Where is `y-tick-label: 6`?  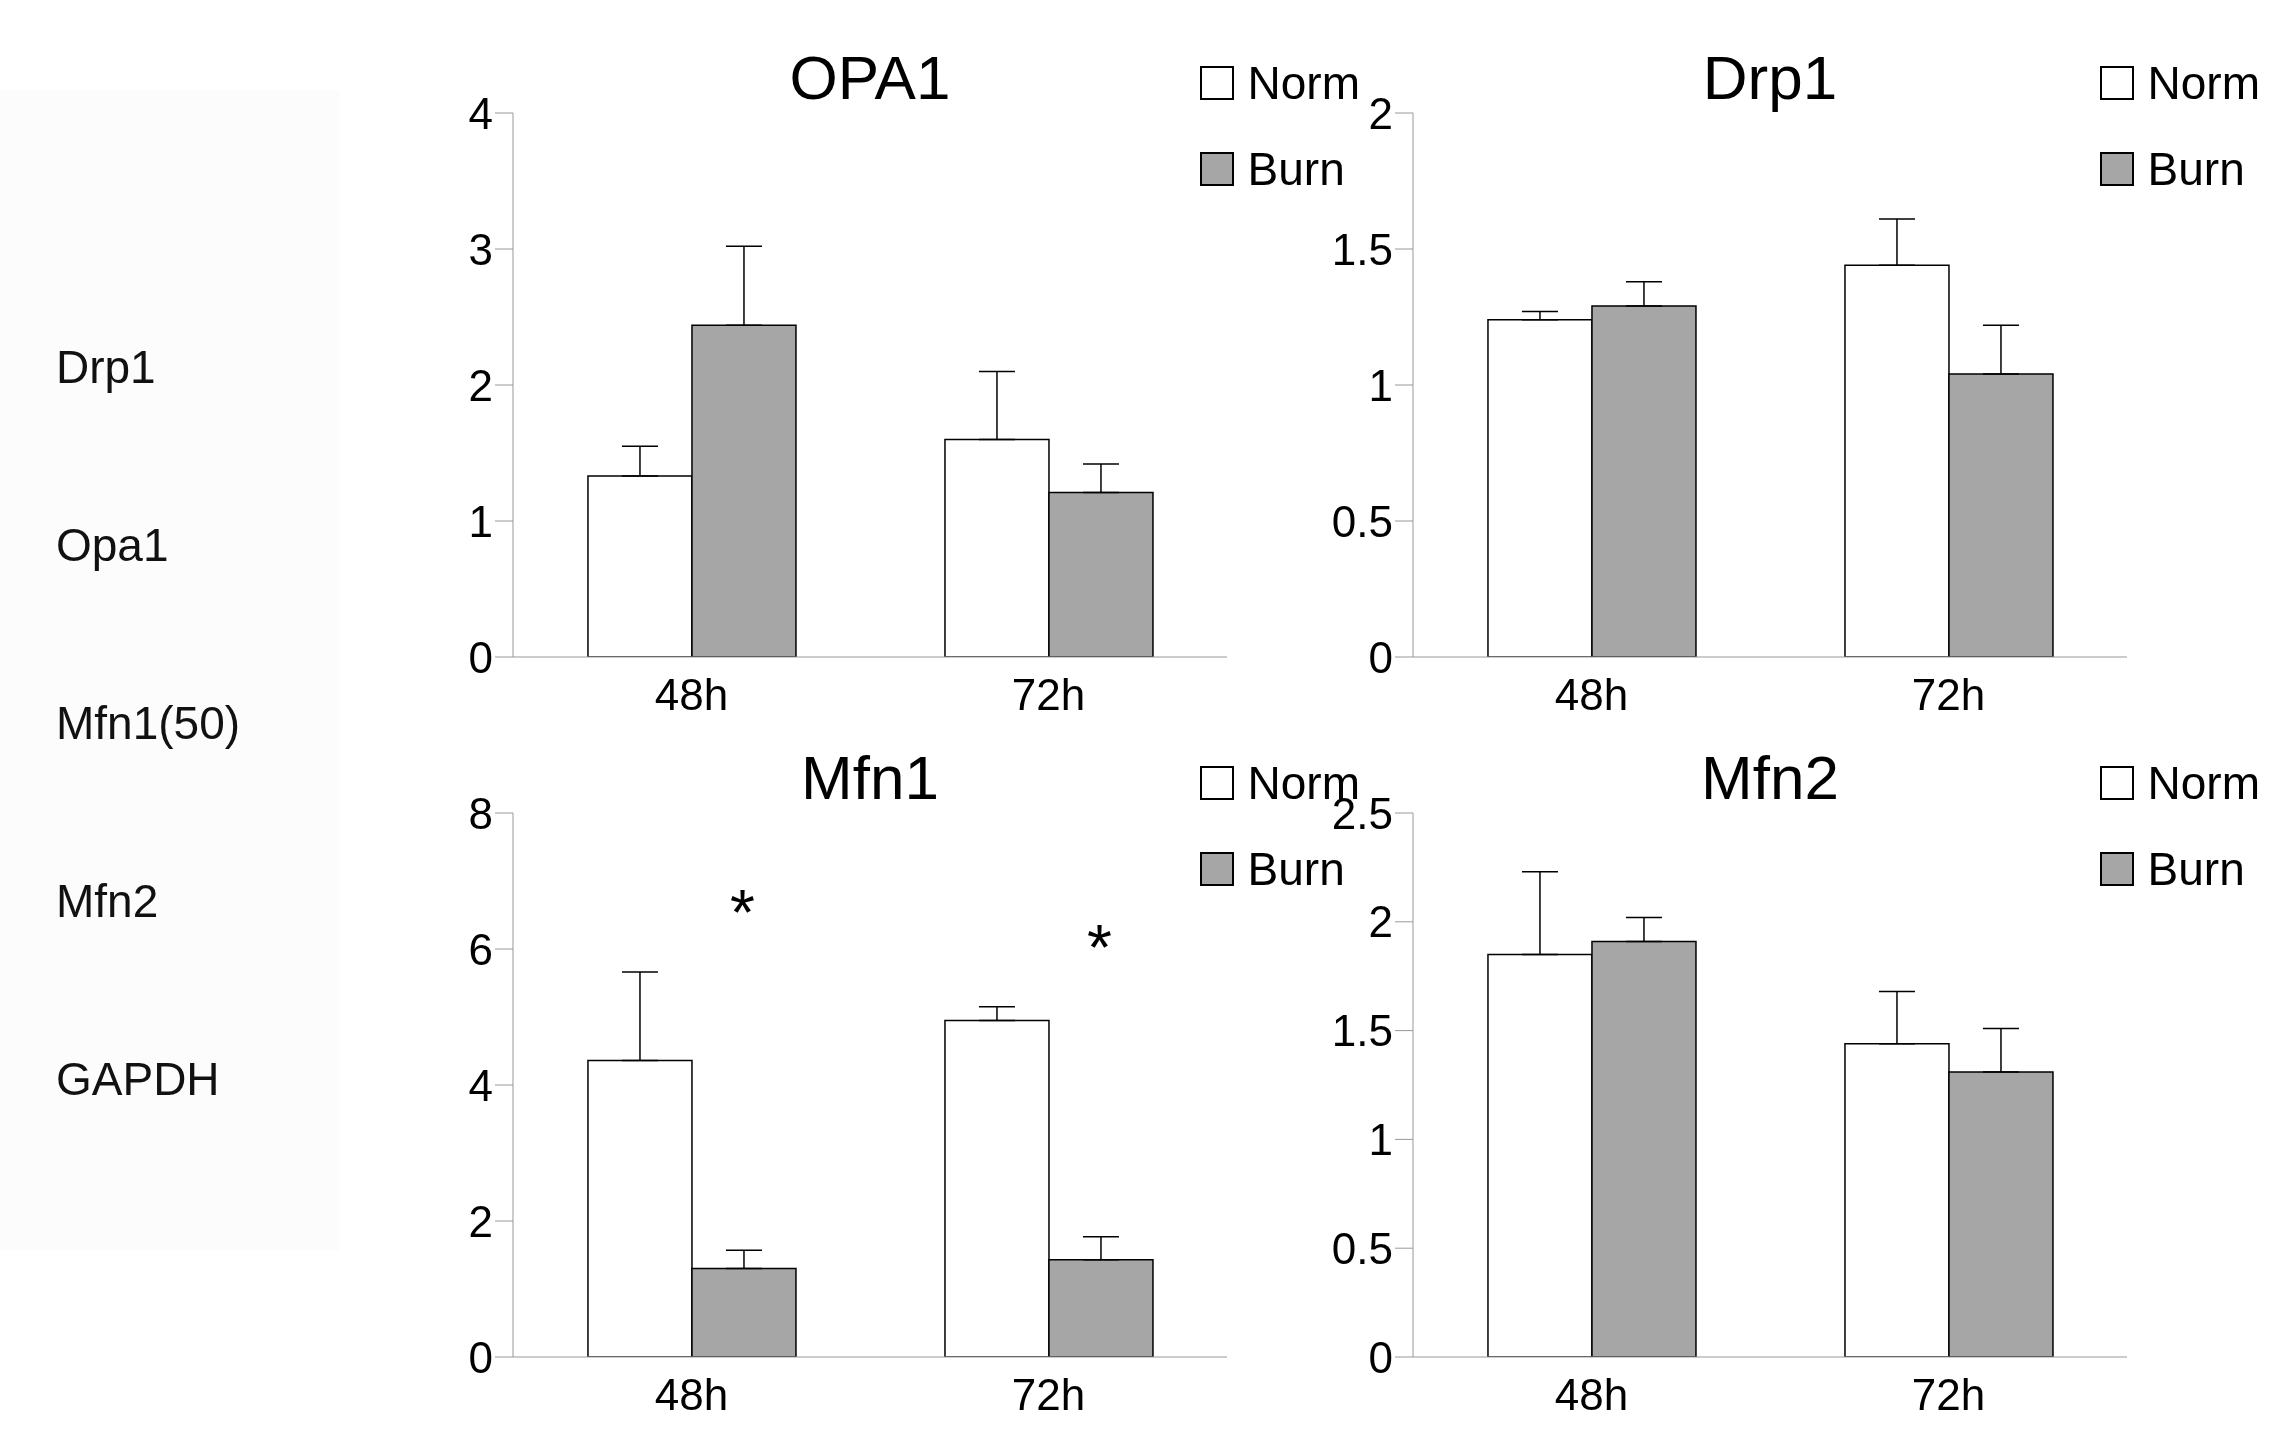 y-tick-label: 6 is located at coordinates (480, 949).